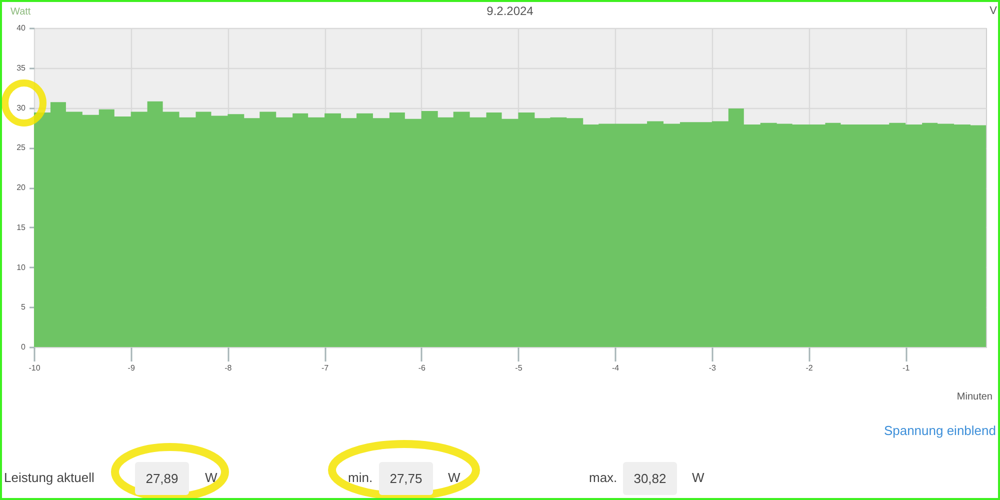 This screenshot has height=500, width=1000. I want to click on x-axis-title: Minuten, so click(974, 397).